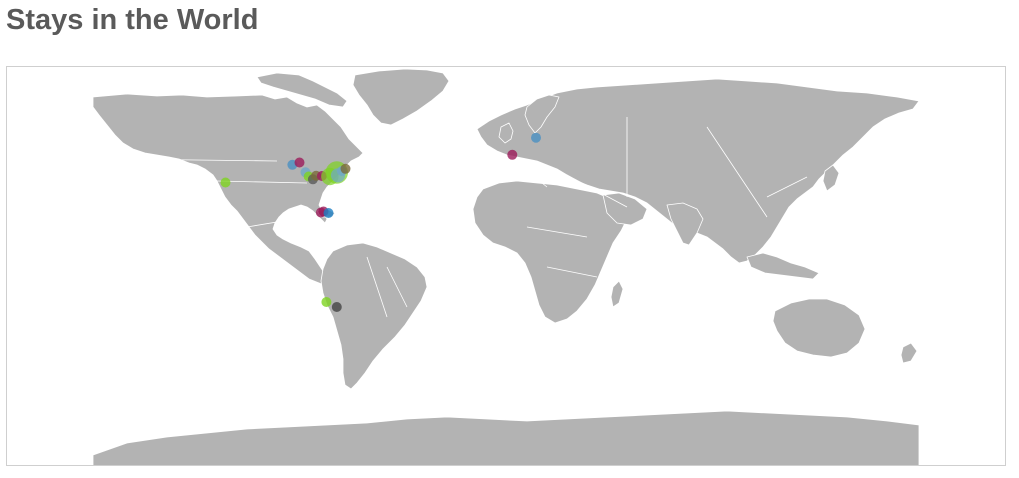  I want to click on antarctica, so click(506, 437).